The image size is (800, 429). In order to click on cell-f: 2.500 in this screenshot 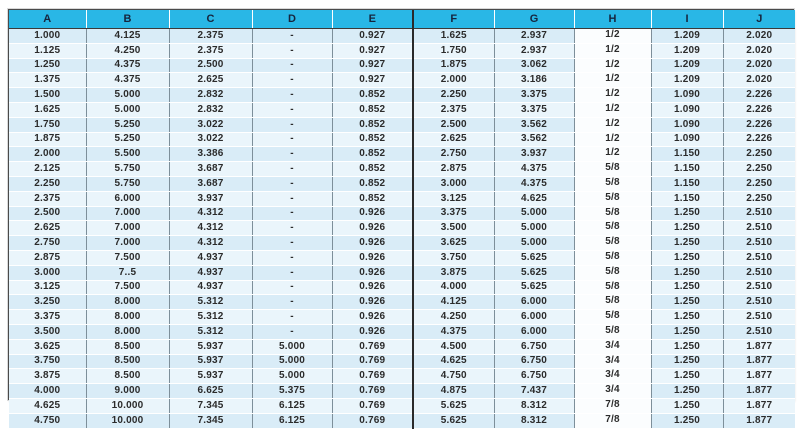, I will do `click(454, 125)`.